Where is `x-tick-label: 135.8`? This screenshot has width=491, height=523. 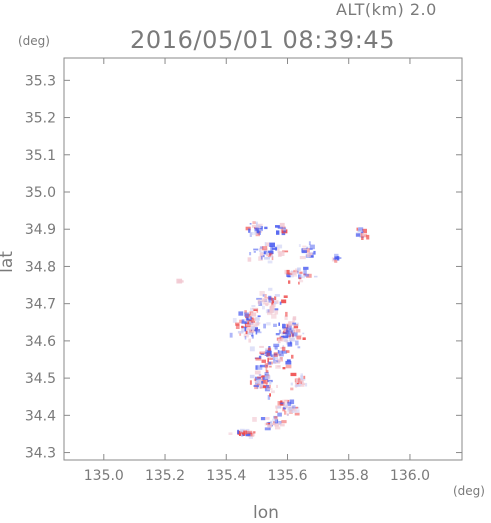 x-tick-label: 135.8 is located at coordinates (349, 476).